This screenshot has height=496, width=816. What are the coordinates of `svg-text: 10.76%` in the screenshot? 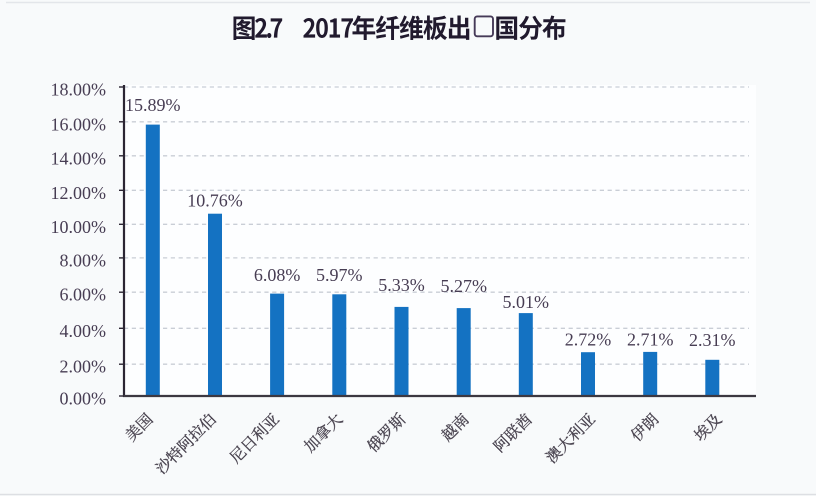 It's located at (215, 201).